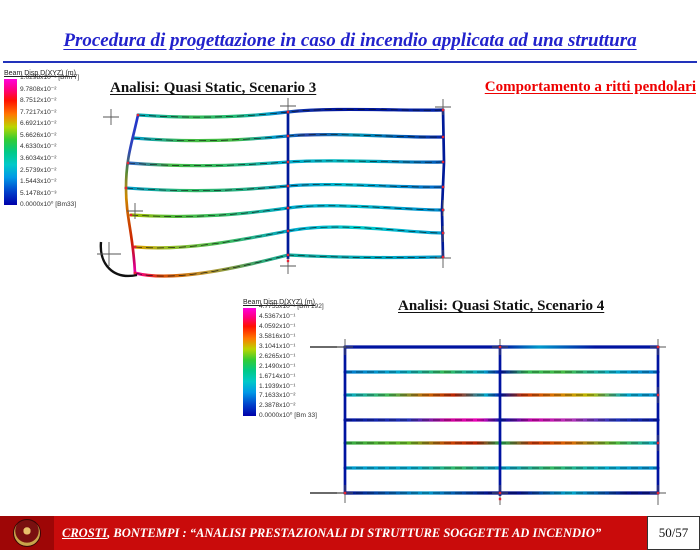 This screenshot has height=550, width=700. I want to click on legend-value: 9.7808x10⁻², so click(38, 89).